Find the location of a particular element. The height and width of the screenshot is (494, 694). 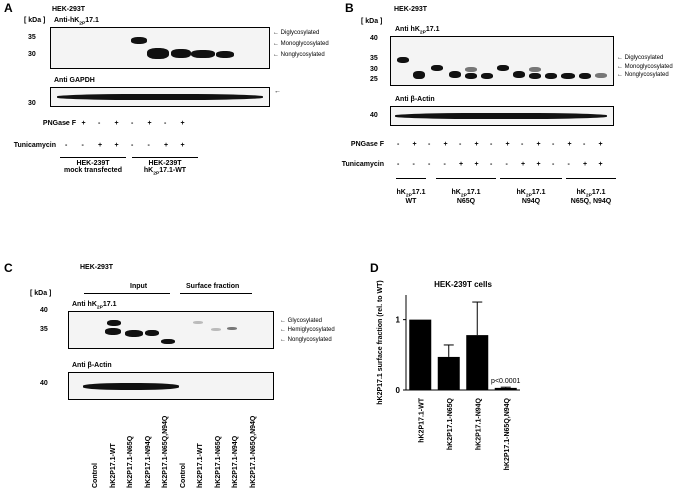

panel-b-arrow-mono: ← Monoglycosylated is located at coordinates (645, 67).